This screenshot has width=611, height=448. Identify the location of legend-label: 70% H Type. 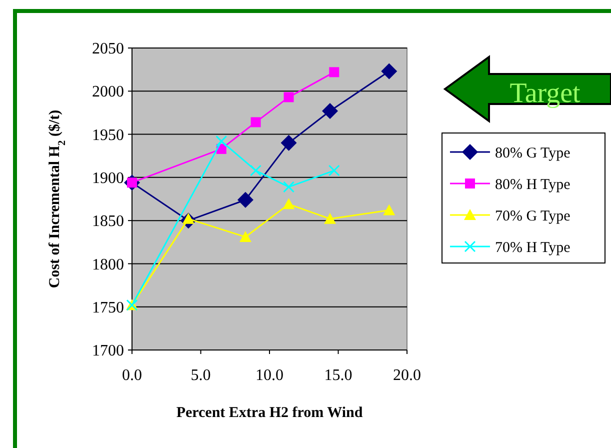
(533, 248).